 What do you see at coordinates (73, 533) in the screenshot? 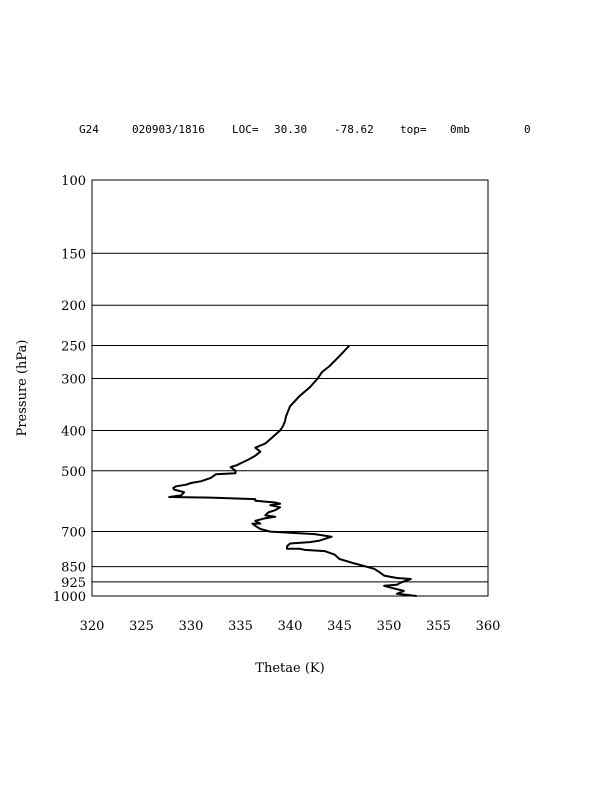
I see `y-tick-label-700: 700` at bounding box center [73, 533].